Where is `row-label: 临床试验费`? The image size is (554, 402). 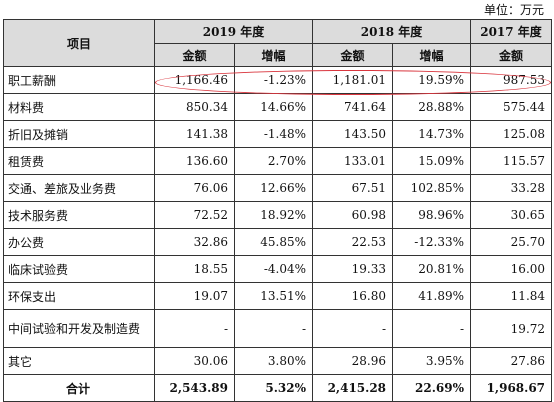
row-label: 临床试验费 is located at coordinates (79, 269).